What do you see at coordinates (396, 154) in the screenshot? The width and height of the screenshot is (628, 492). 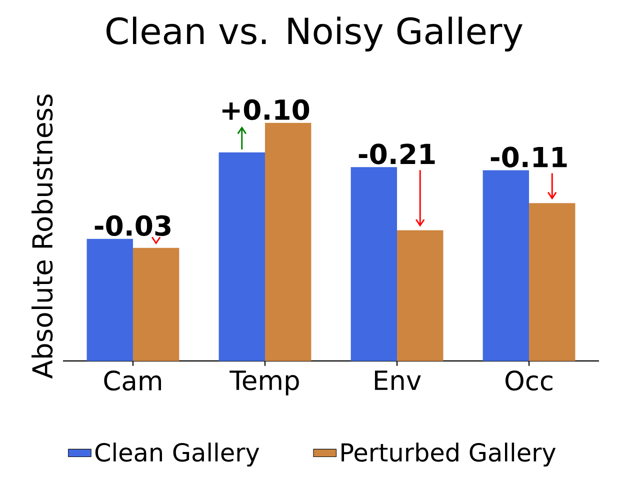 I see `annotation: -0.21` at bounding box center [396, 154].